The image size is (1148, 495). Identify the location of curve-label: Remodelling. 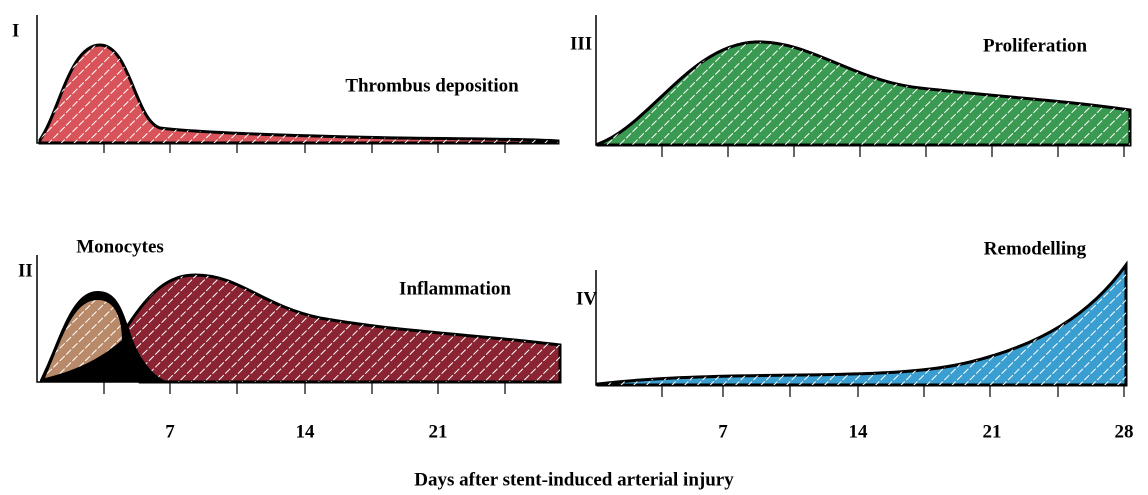
(1035, 248).